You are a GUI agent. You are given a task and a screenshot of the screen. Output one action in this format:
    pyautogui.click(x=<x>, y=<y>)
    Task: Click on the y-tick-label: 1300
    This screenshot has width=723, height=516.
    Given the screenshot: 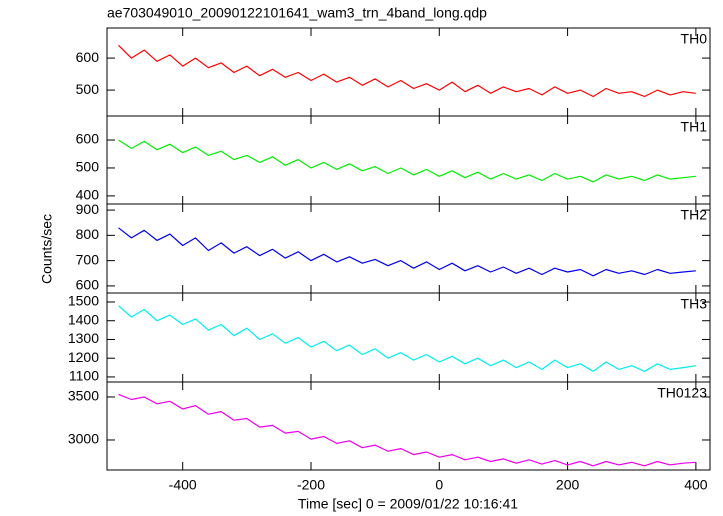 What is the action you would take?
    pyautogui.click(x=83, y=338)
    